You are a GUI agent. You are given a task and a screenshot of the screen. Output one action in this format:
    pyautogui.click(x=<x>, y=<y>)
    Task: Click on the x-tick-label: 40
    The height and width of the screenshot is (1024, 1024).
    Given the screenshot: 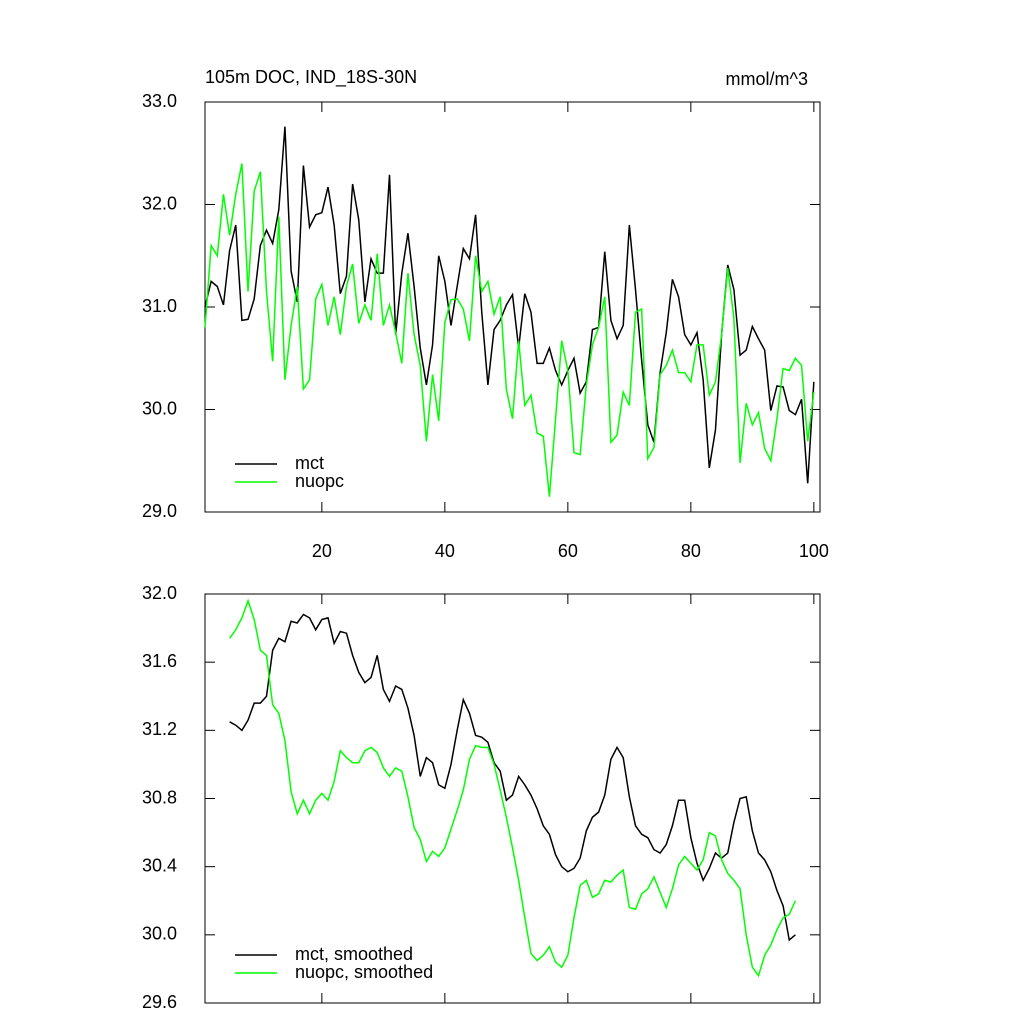 What is the action you would take?
    pyautogui.click(x=445, y=551)
    